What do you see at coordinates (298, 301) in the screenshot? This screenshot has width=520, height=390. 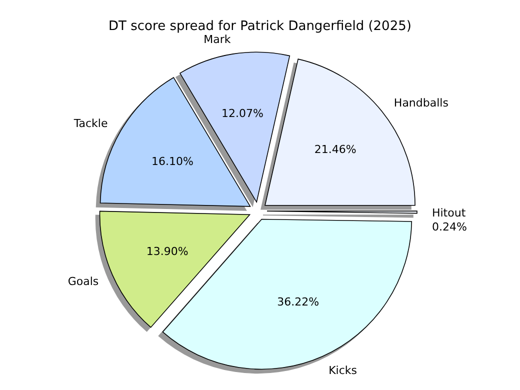 I see `data-label: 36.22%` at bounding box center [298, 301].